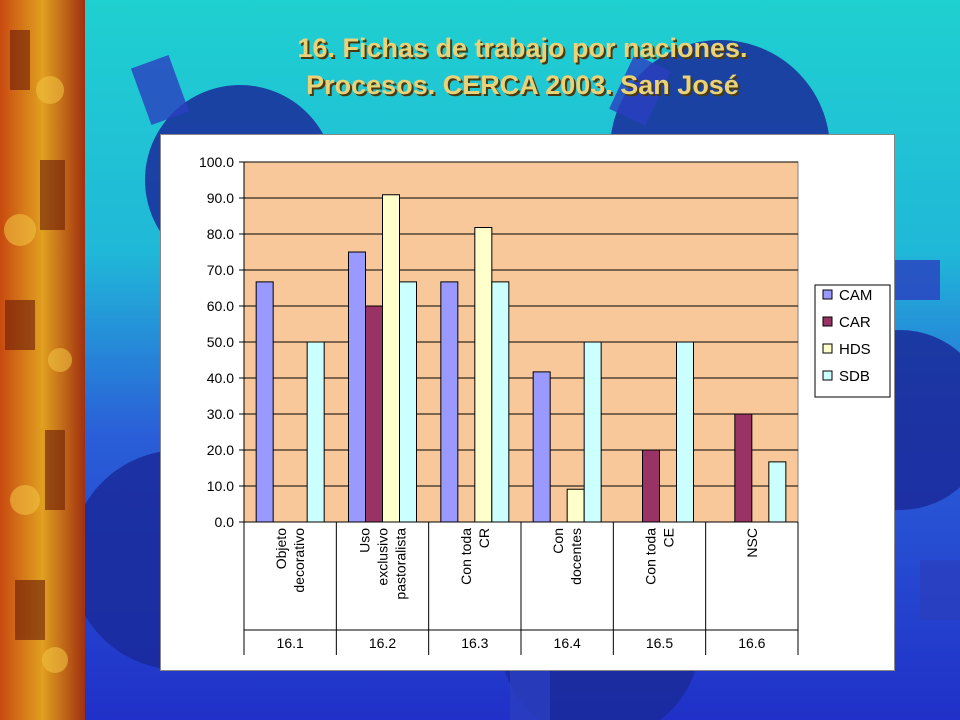 This screenshot has height=720, width=960. Describe the element at coordinates (827, 348) in the screenshot. I see `legend-swatch-hds` at that location.